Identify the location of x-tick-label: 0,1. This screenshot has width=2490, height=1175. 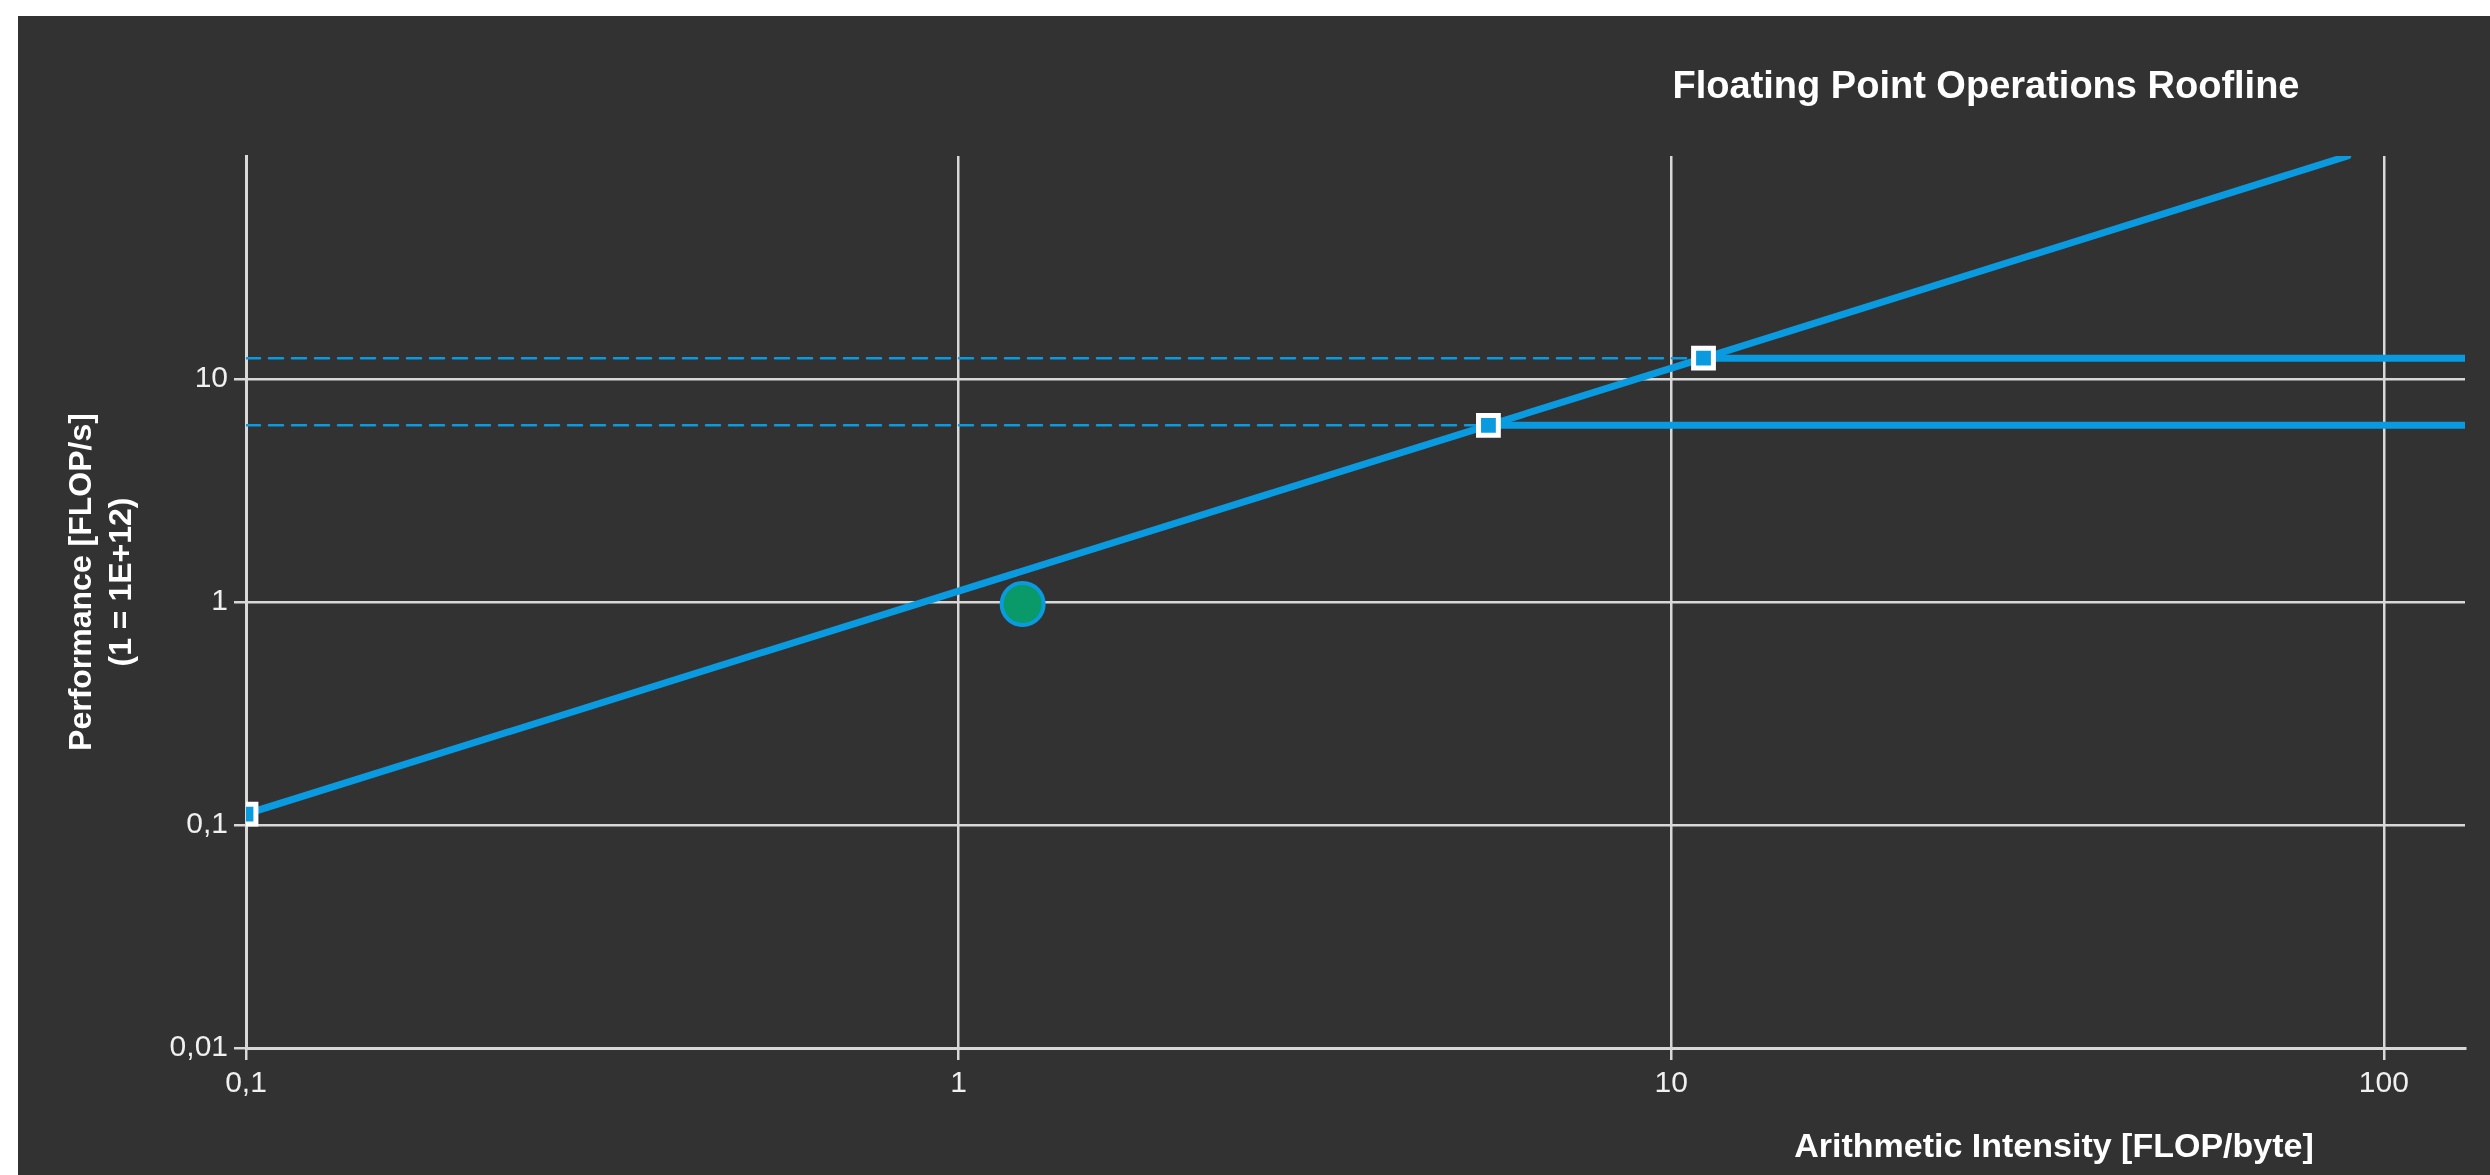
(246, 1082).